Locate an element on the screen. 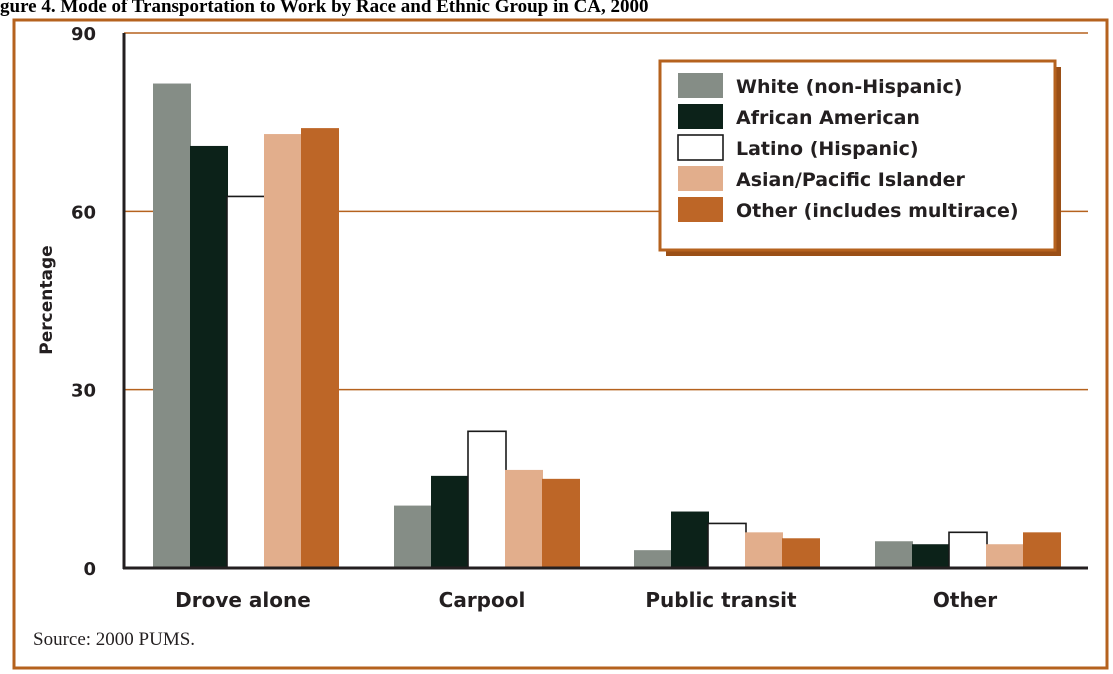 This screenshot has width=1113, height=674. legend-label: Asian/Pacific Islander is located at coordinates (851, 180).